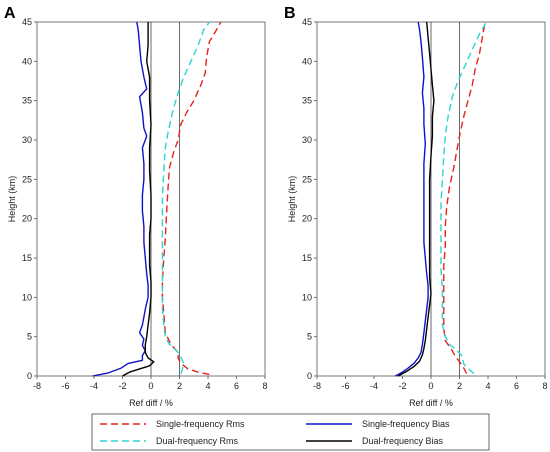  Describe the element at coordinates (290, 13) in the screenshot. I see `panel-letter: B` at that location.